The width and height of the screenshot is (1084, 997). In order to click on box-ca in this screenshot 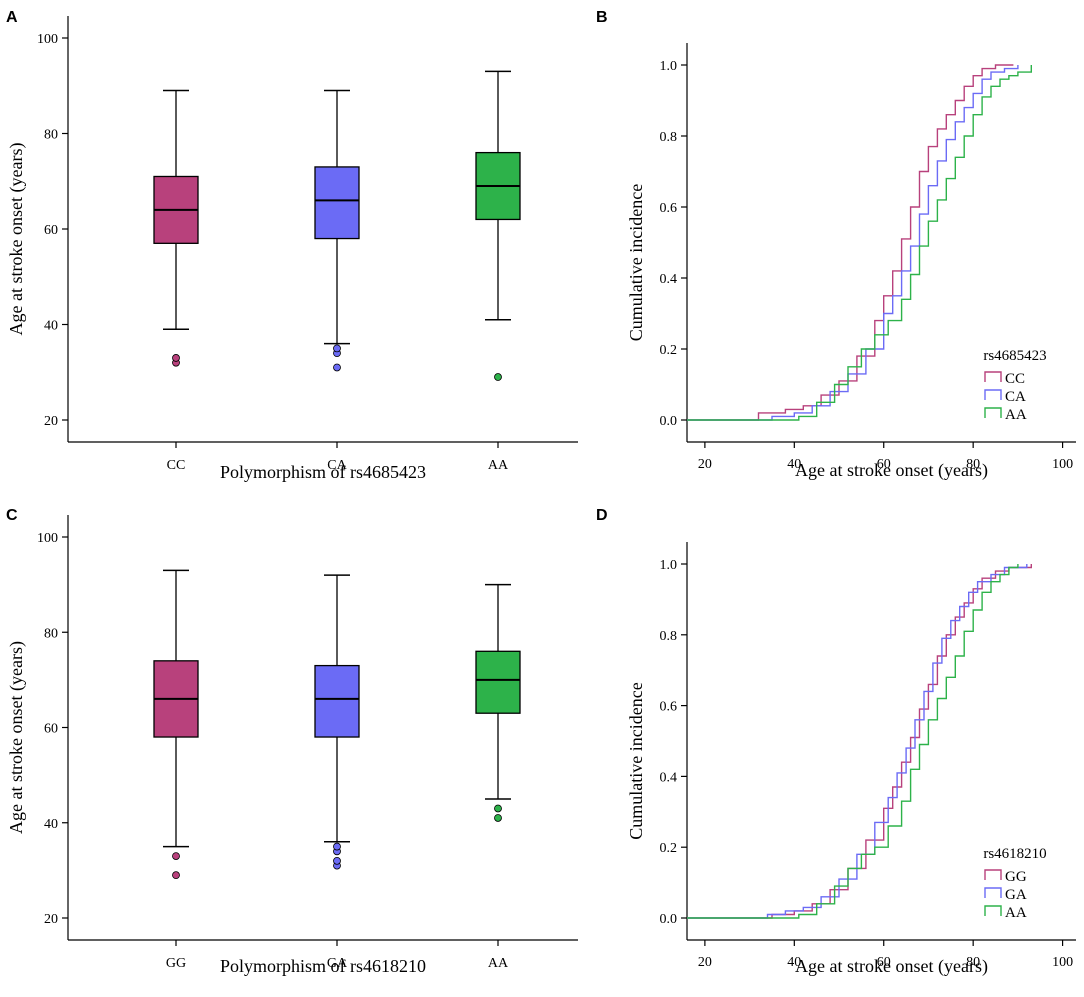, I will do `click(337, 230)`.